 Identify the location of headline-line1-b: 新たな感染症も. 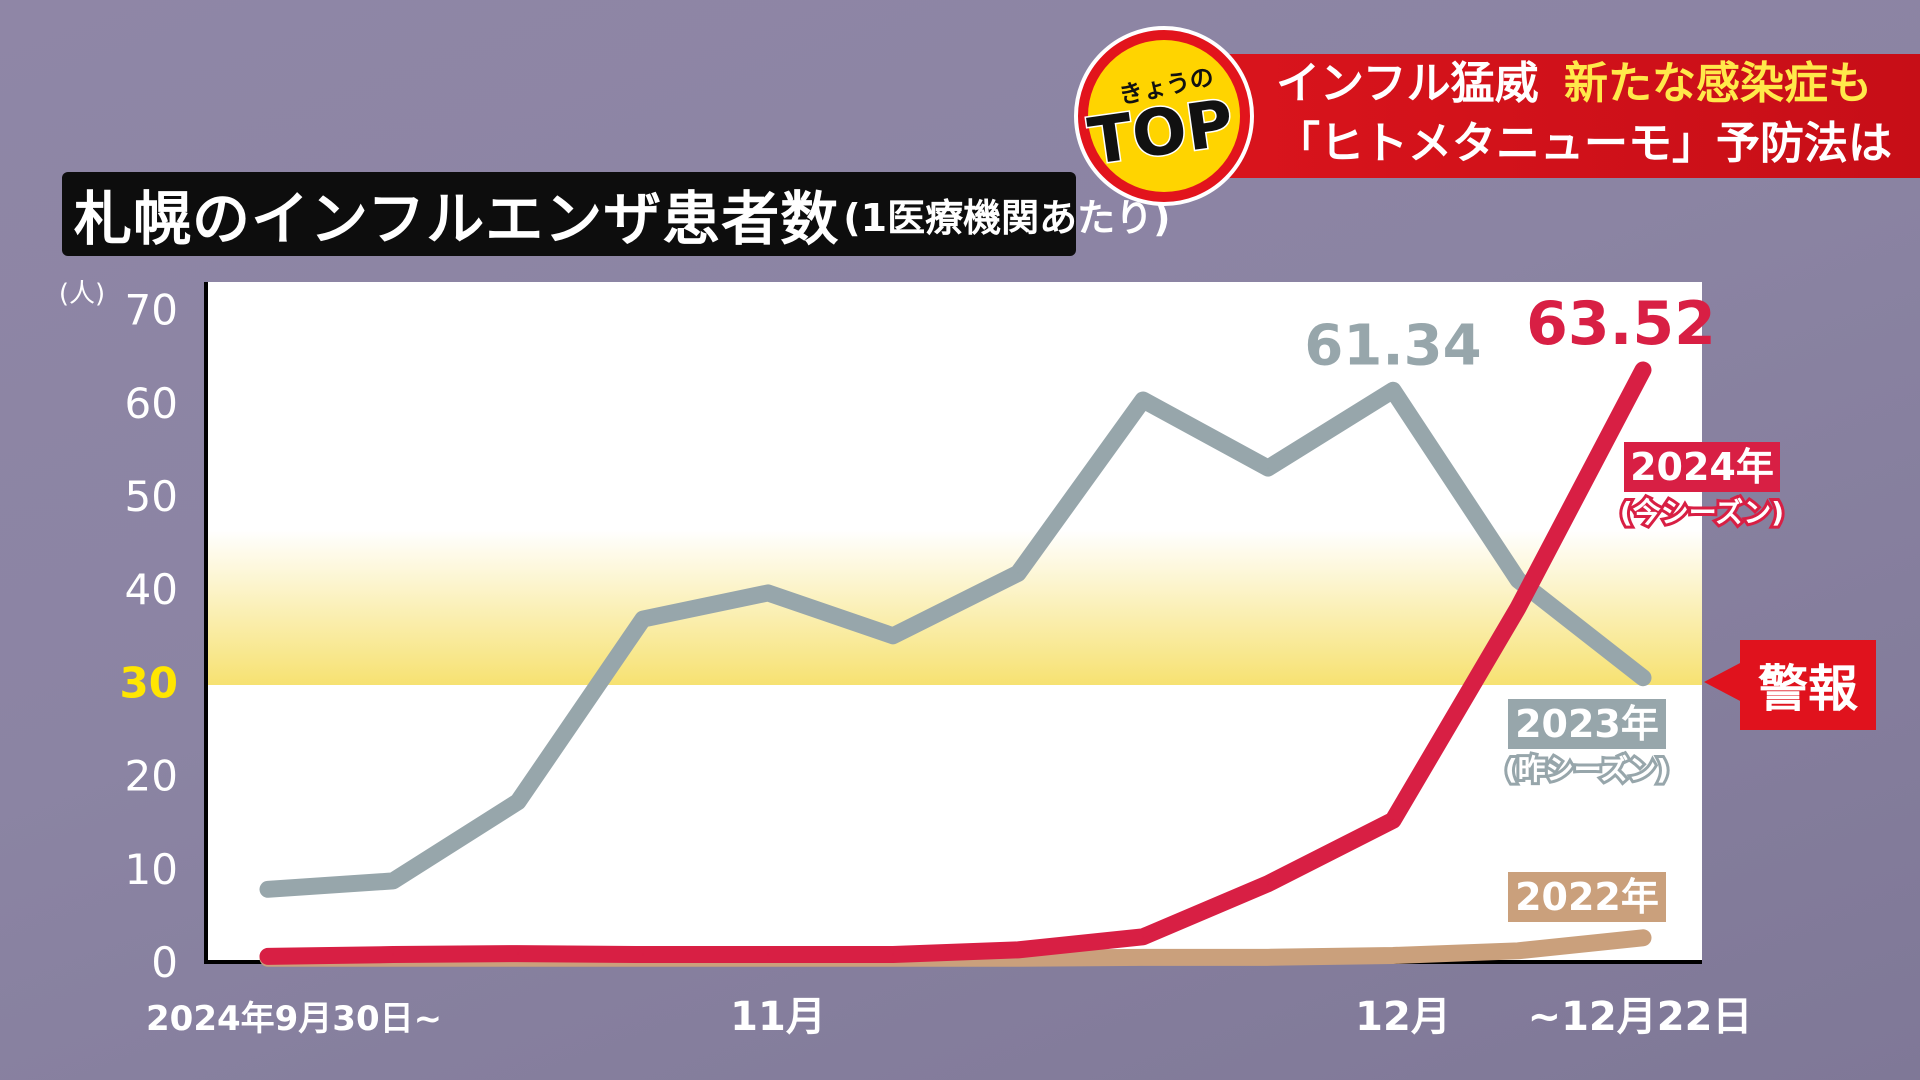
(1718, 83).